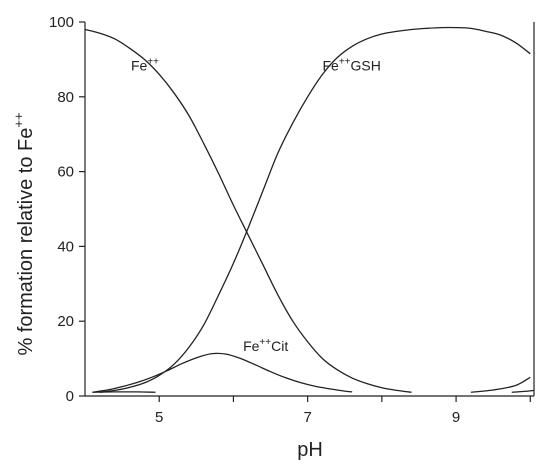 The width and height of the screenshot is (550, 465). What do you see at coordinates (61, 22) in the screenshot?
I see `y-tick-label: 100` at bounding box center [61, 22].